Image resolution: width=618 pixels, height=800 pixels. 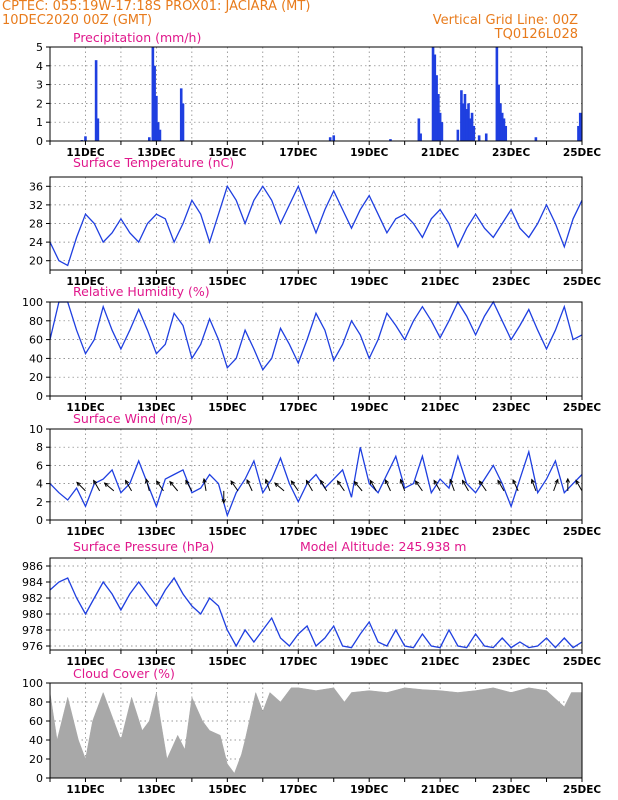 What do you see at coordinates (511, 662) in the screenshot?
I see `x-tick-label: 23DEC` at bounding box center [511, 662].